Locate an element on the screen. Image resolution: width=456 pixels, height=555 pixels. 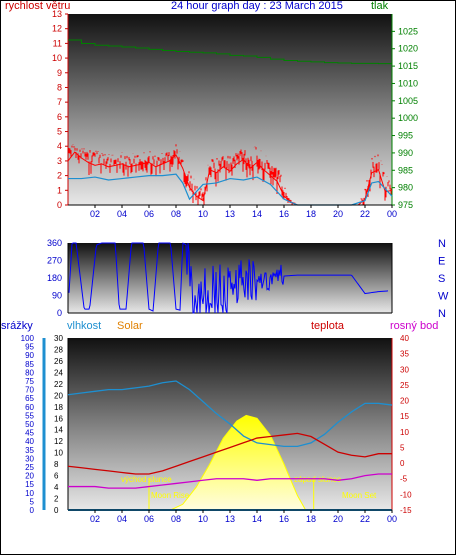
y2-tick-label: 1000 is located at coordinates (408, 118).